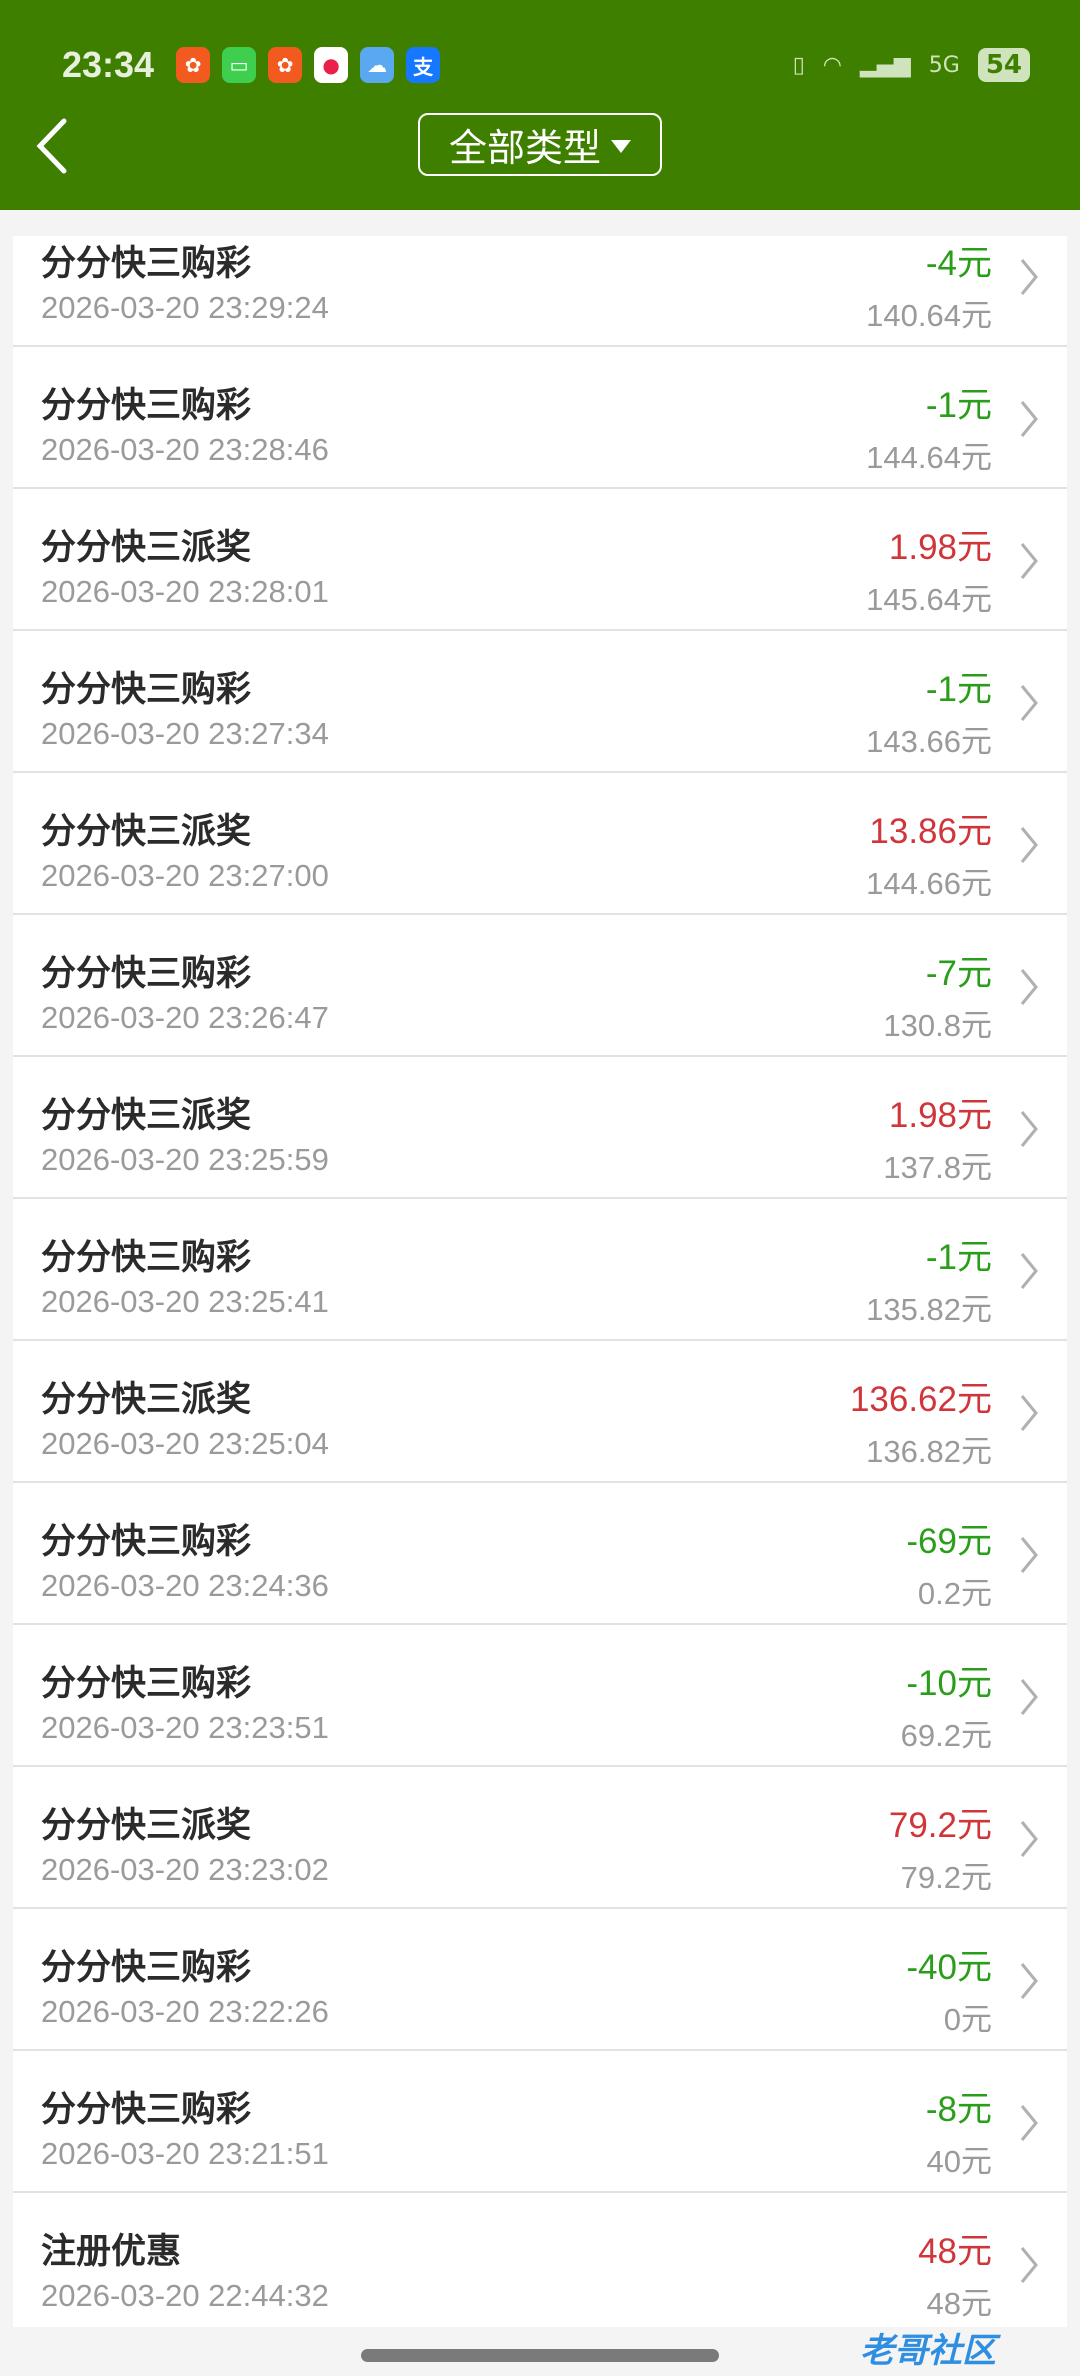 This screenshot has height=2376, width=1080. Describe the element at coordinates (929, 741) in the screenshot. I see `balance-after: 143.66元` at that location.